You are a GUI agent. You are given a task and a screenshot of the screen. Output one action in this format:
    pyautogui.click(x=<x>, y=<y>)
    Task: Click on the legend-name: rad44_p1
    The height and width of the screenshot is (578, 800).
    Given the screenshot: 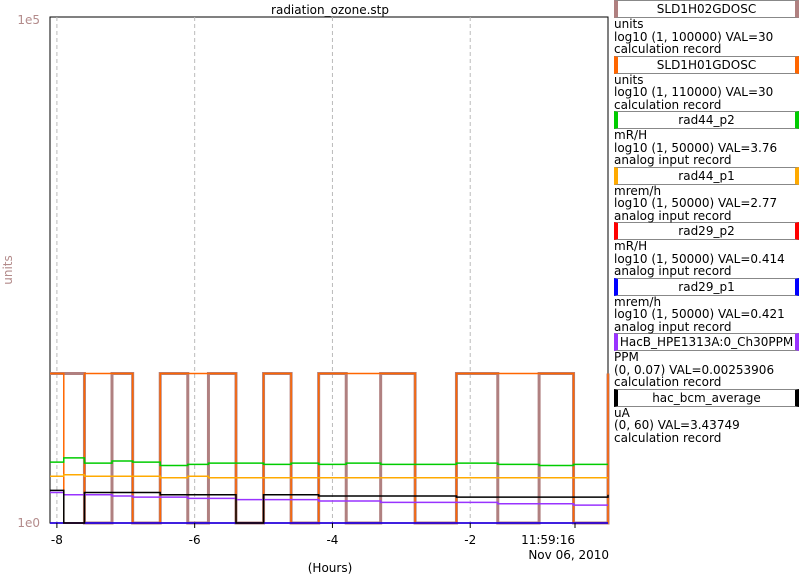 What is the action you would take?
    pyautogui.click(x=706, y=175)
    